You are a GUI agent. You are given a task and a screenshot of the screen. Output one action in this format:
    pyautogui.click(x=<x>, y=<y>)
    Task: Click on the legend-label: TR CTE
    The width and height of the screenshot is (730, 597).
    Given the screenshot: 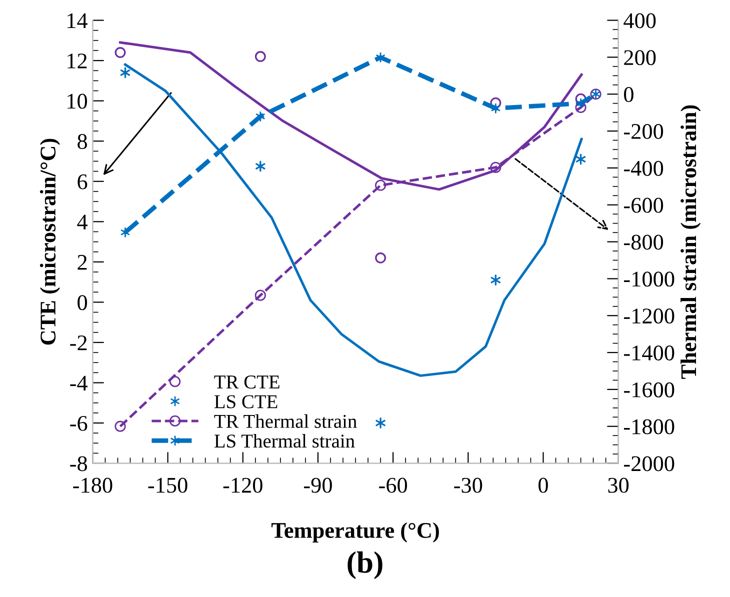 What is the action you would take?
    pyautogui.click(x=247, y=382)
    